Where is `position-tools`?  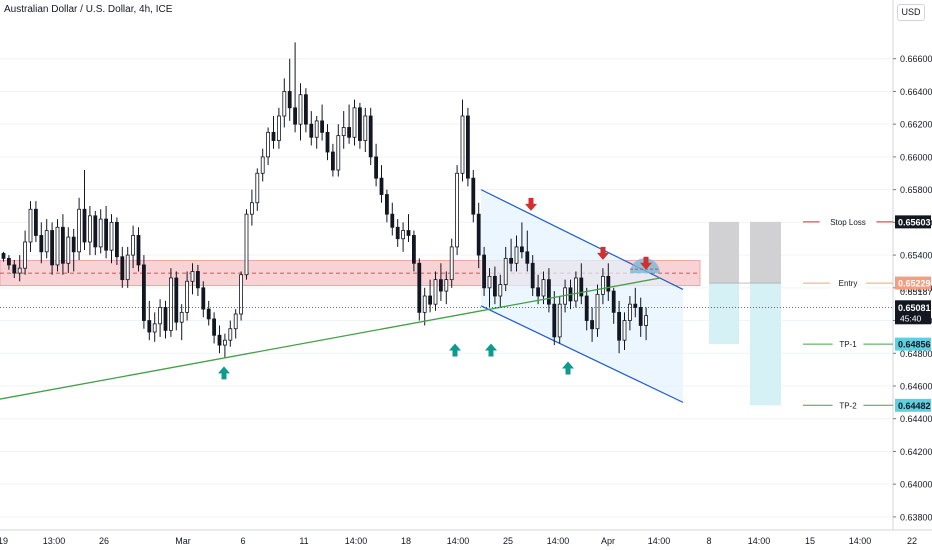 position-tools is located at coordinates (745, 313).